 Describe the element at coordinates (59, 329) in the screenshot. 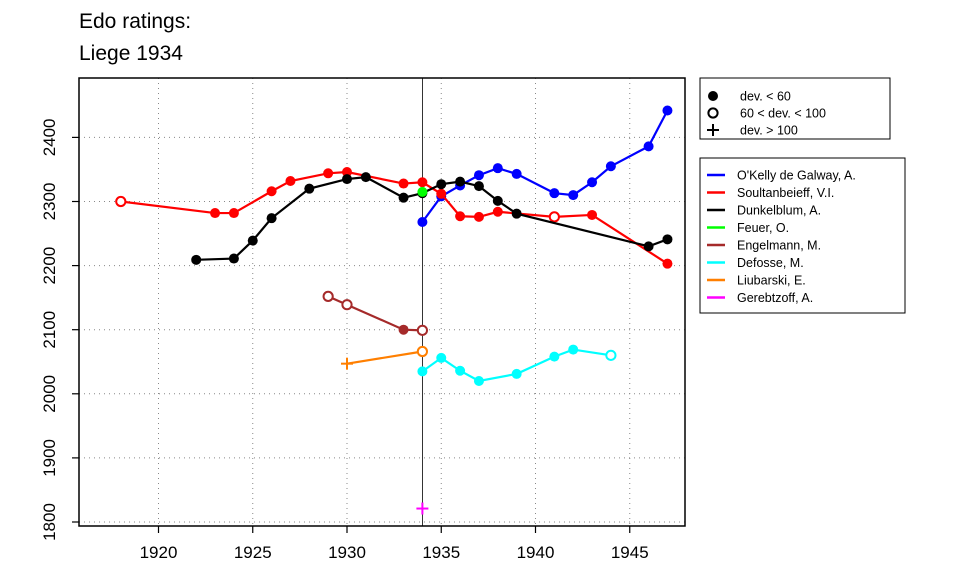

I see `y-axis: 1800 1900 2000 2100 2200 2300 2400` at that location.